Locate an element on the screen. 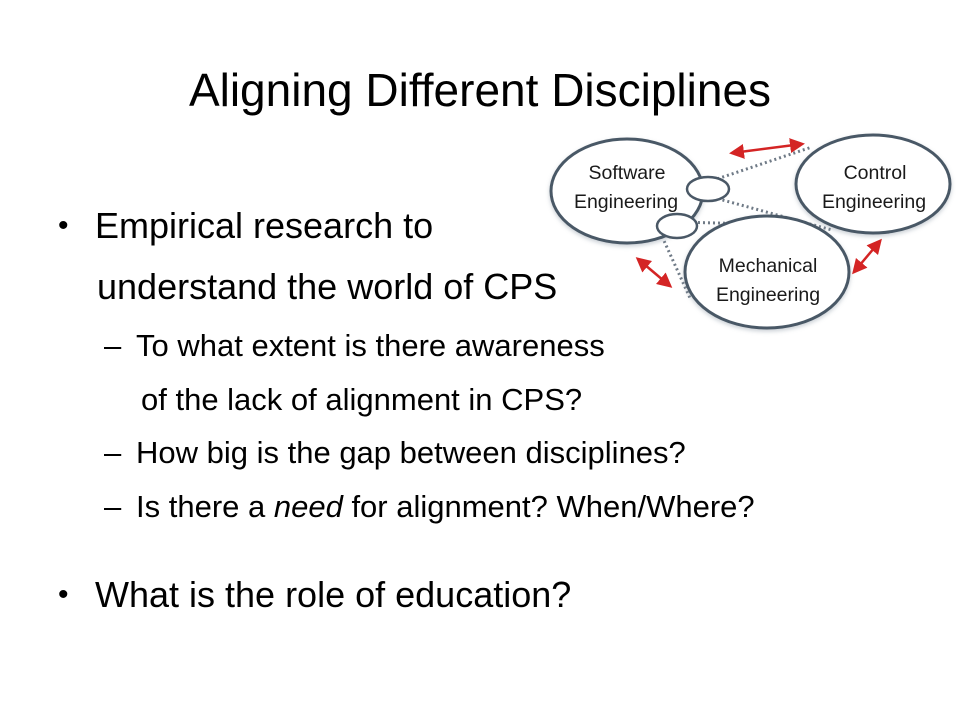  software-label-line-2: Engineering is located at coordinates (626, 202).